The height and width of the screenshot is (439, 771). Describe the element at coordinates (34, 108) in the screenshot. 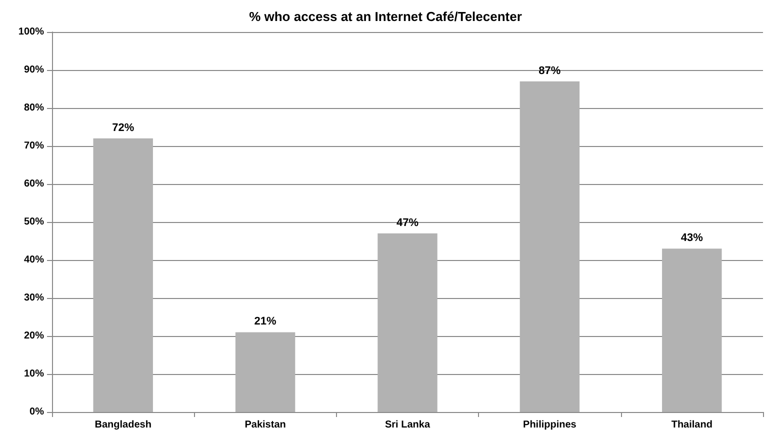

I see `y-tick-label: 80%` at that location.